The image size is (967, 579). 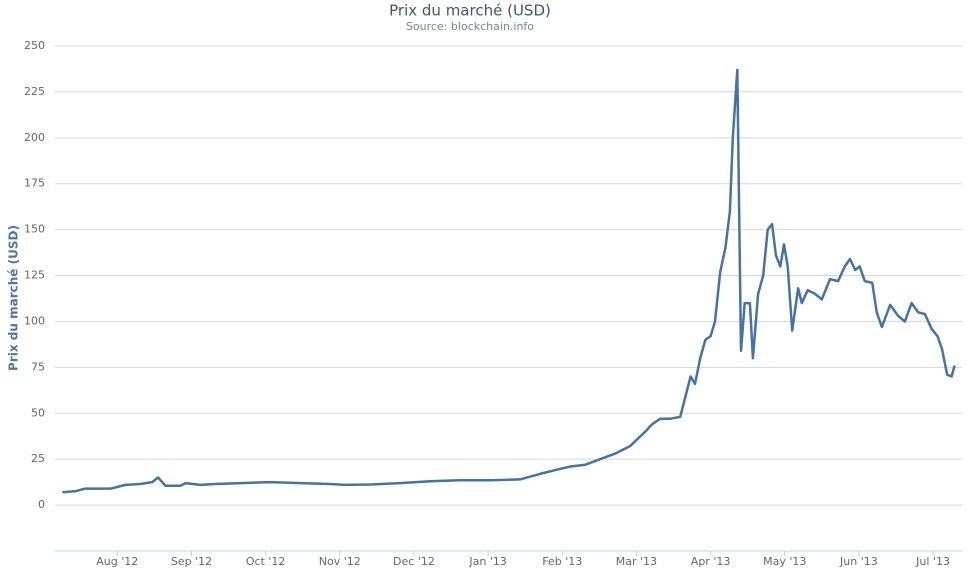 What do you see at coordinates (414, 561) in the screenshot?
I see `x-tick-label: Dec '12` at bounding box center [414, 561].